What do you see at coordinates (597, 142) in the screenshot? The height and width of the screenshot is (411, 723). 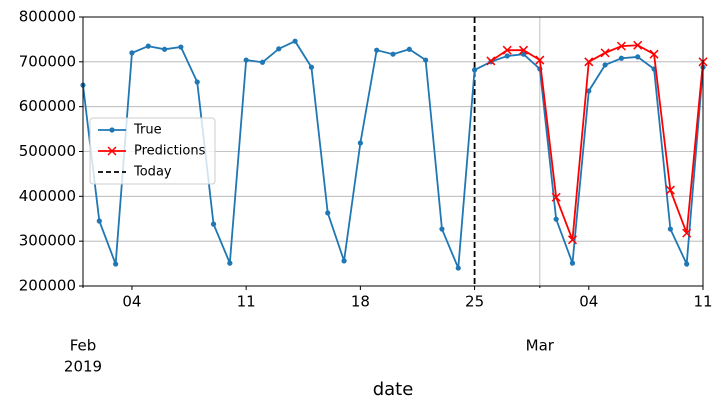 I see `series-line` at bounding box center [597, 142].